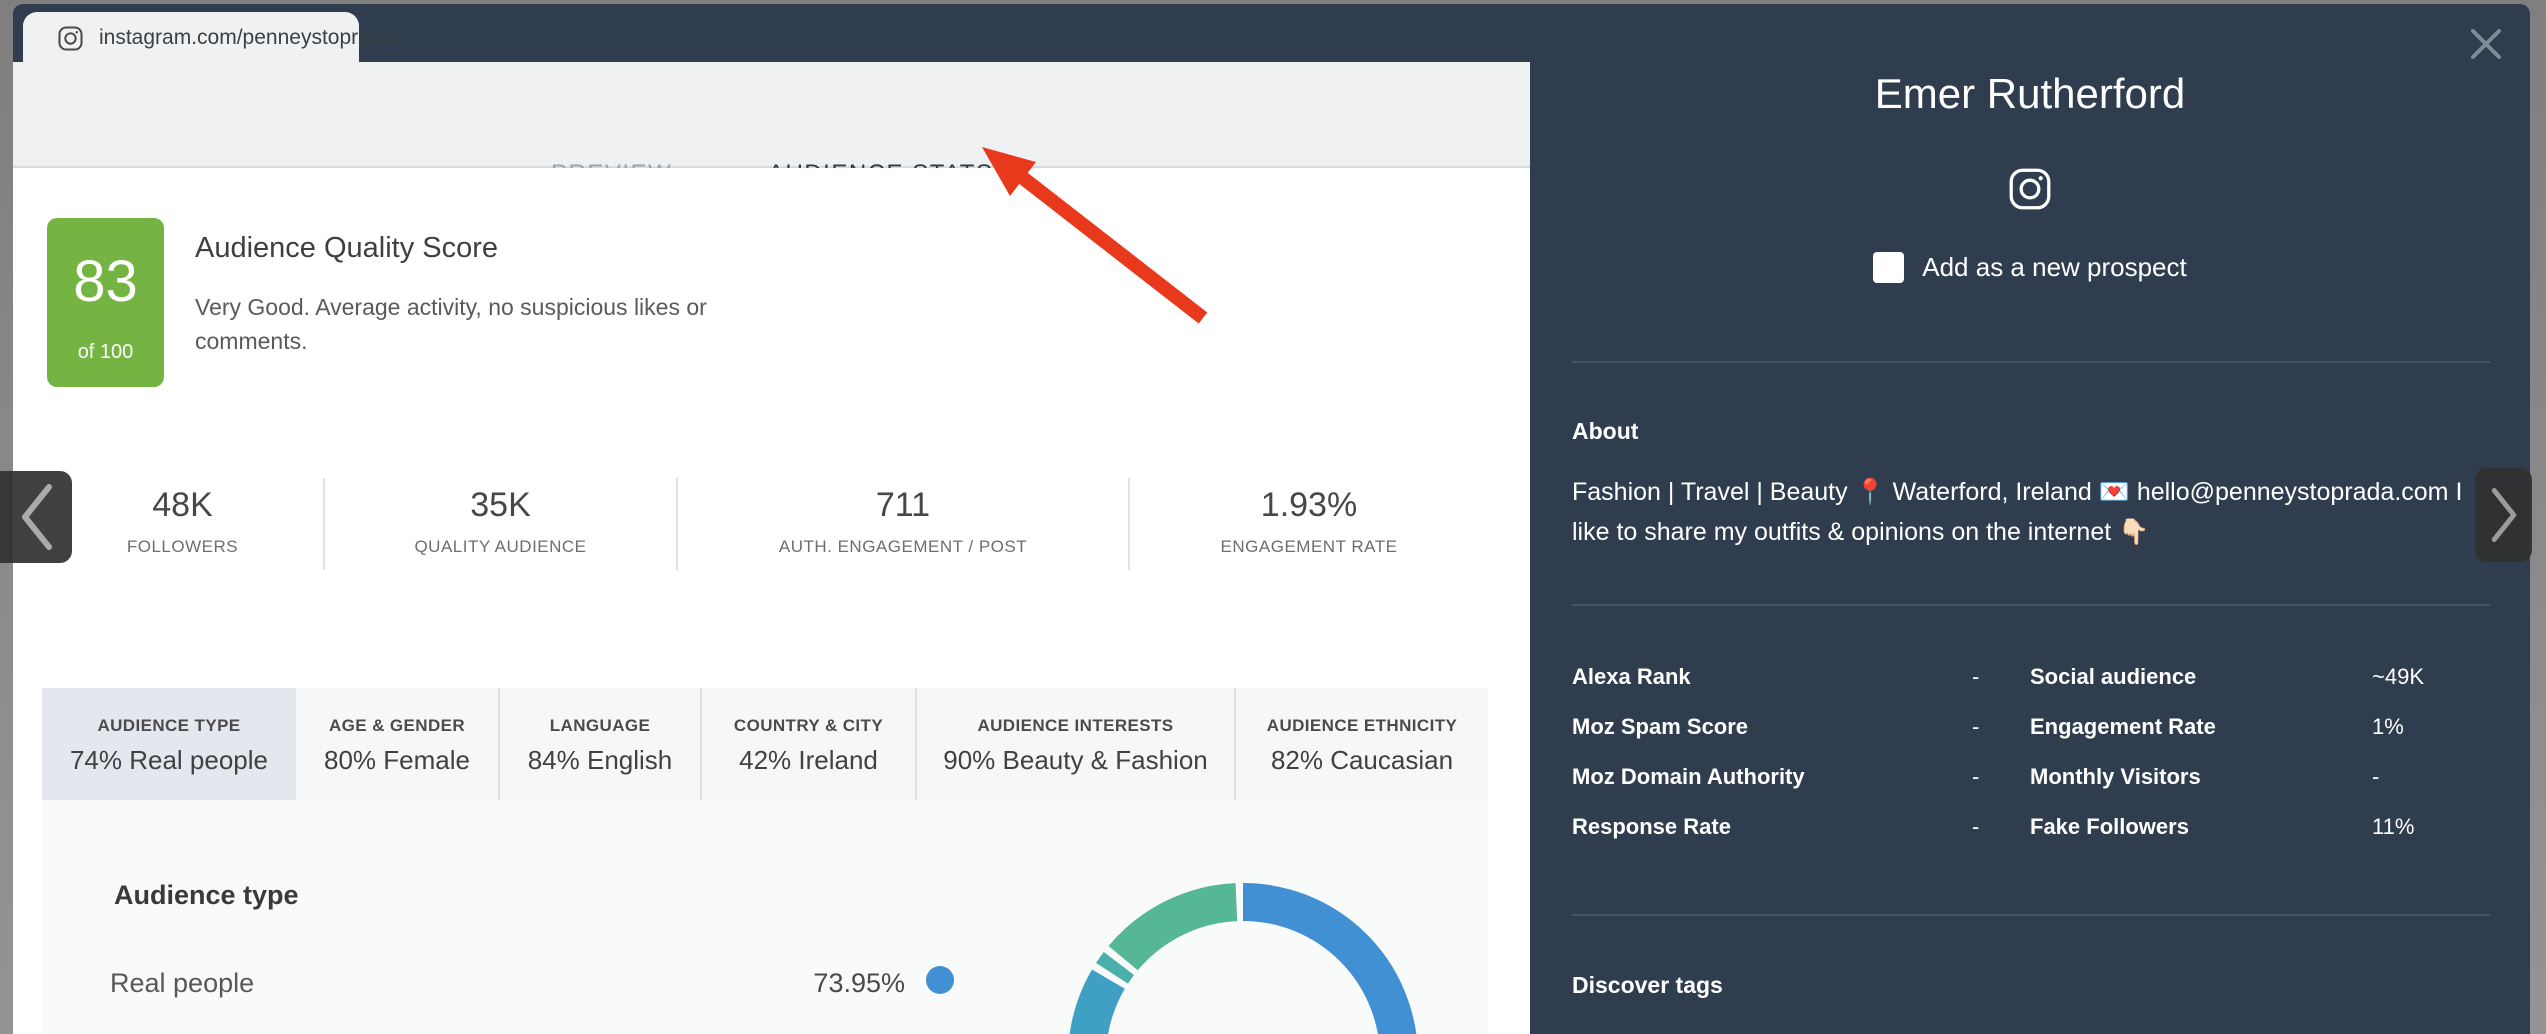 The height and width of the screenshot is (1034, 2546). I want to click on metric-value: ~49K, so click(2398, 676).